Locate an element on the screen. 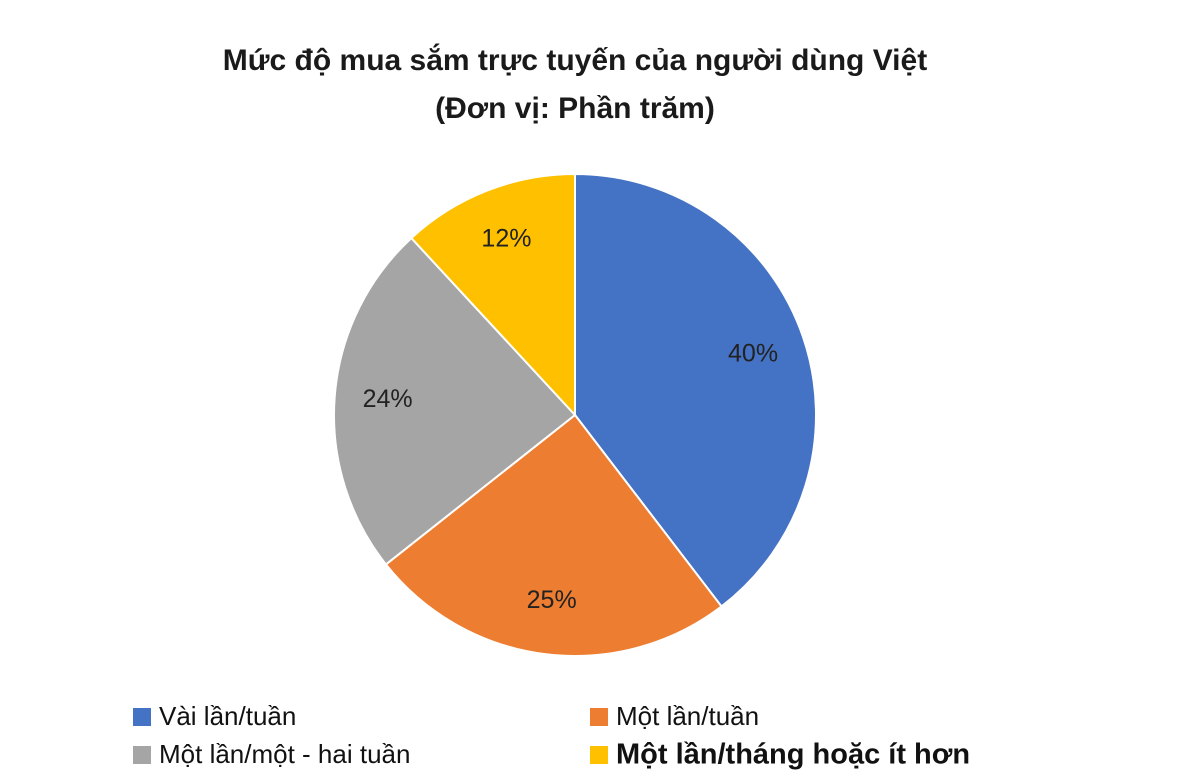 This screenshot has width=1177, height=782. data-label: 12% is located at coordinates (506, 239).